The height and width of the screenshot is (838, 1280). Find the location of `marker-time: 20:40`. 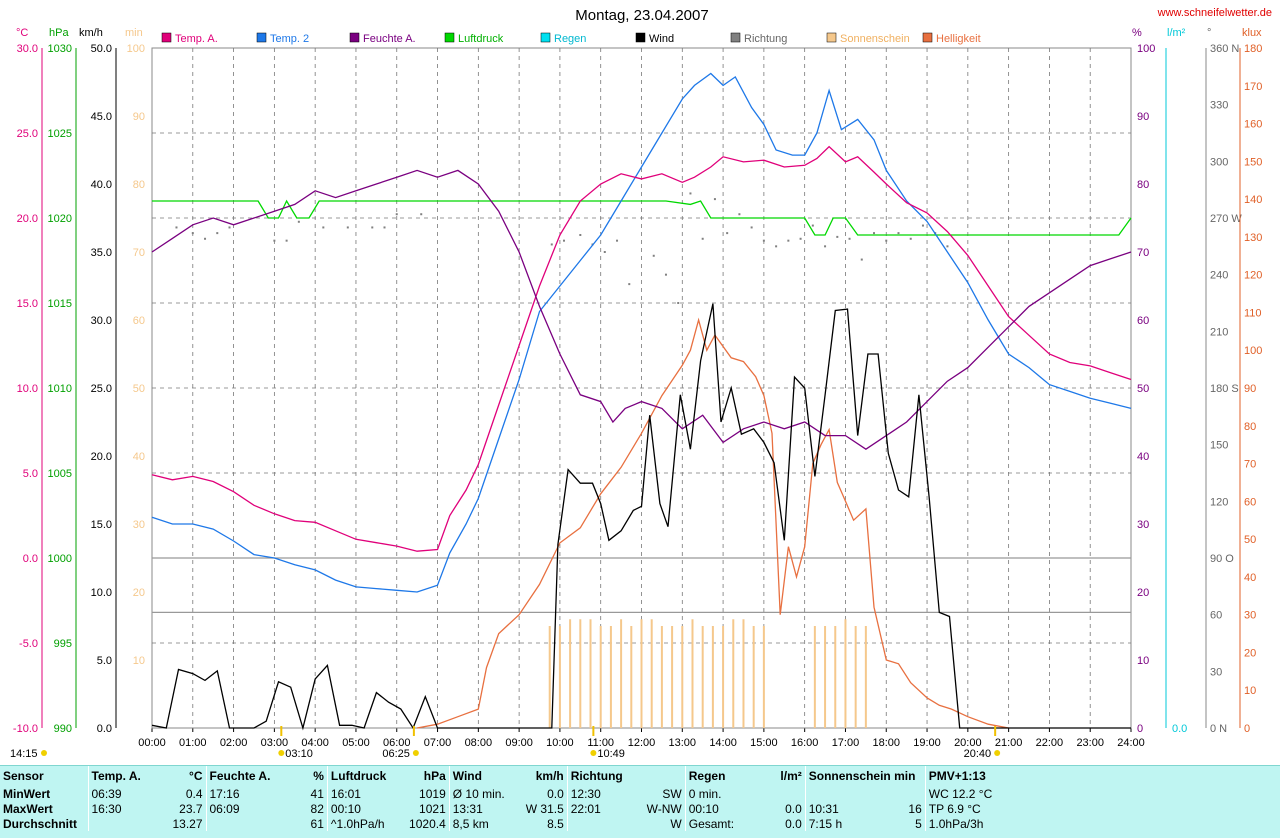

marker-time: 20:40 is located at coordinates (978, 754).